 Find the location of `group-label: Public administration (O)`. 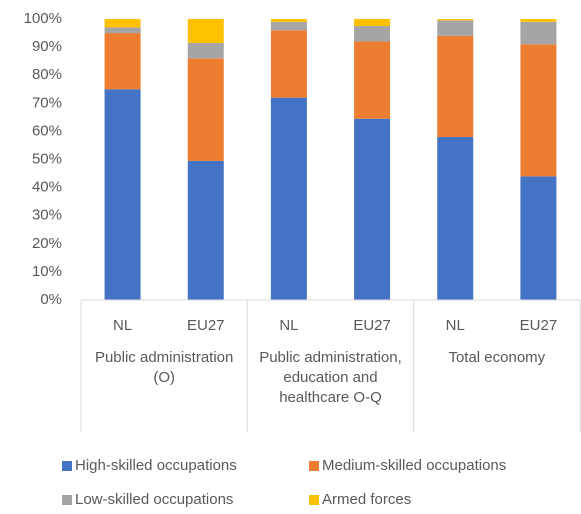

group-label: Public administration (O) is located at coordinates (164, 367).